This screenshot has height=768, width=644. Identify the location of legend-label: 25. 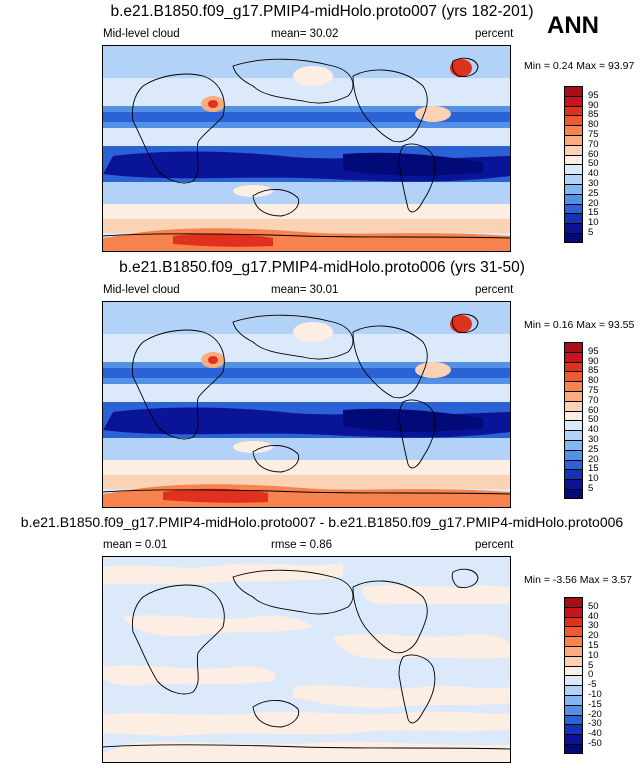
(593, 193).